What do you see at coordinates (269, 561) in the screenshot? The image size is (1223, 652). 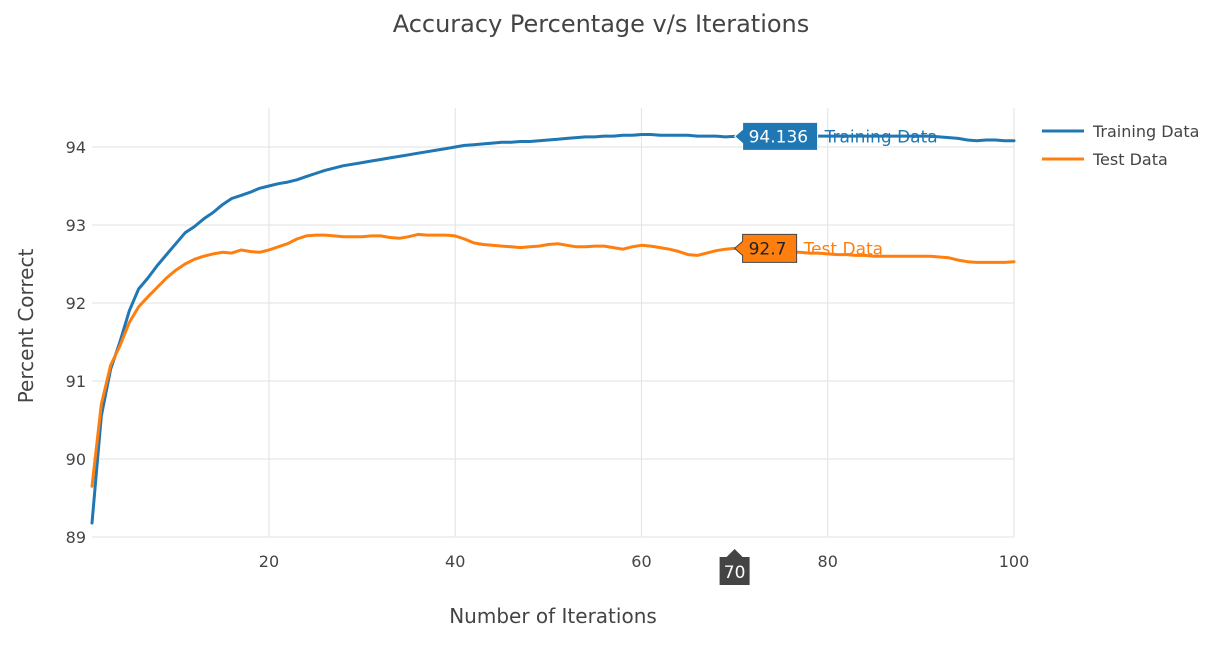 I see `x-tick-label: 20` at bounding box center [269, 561].